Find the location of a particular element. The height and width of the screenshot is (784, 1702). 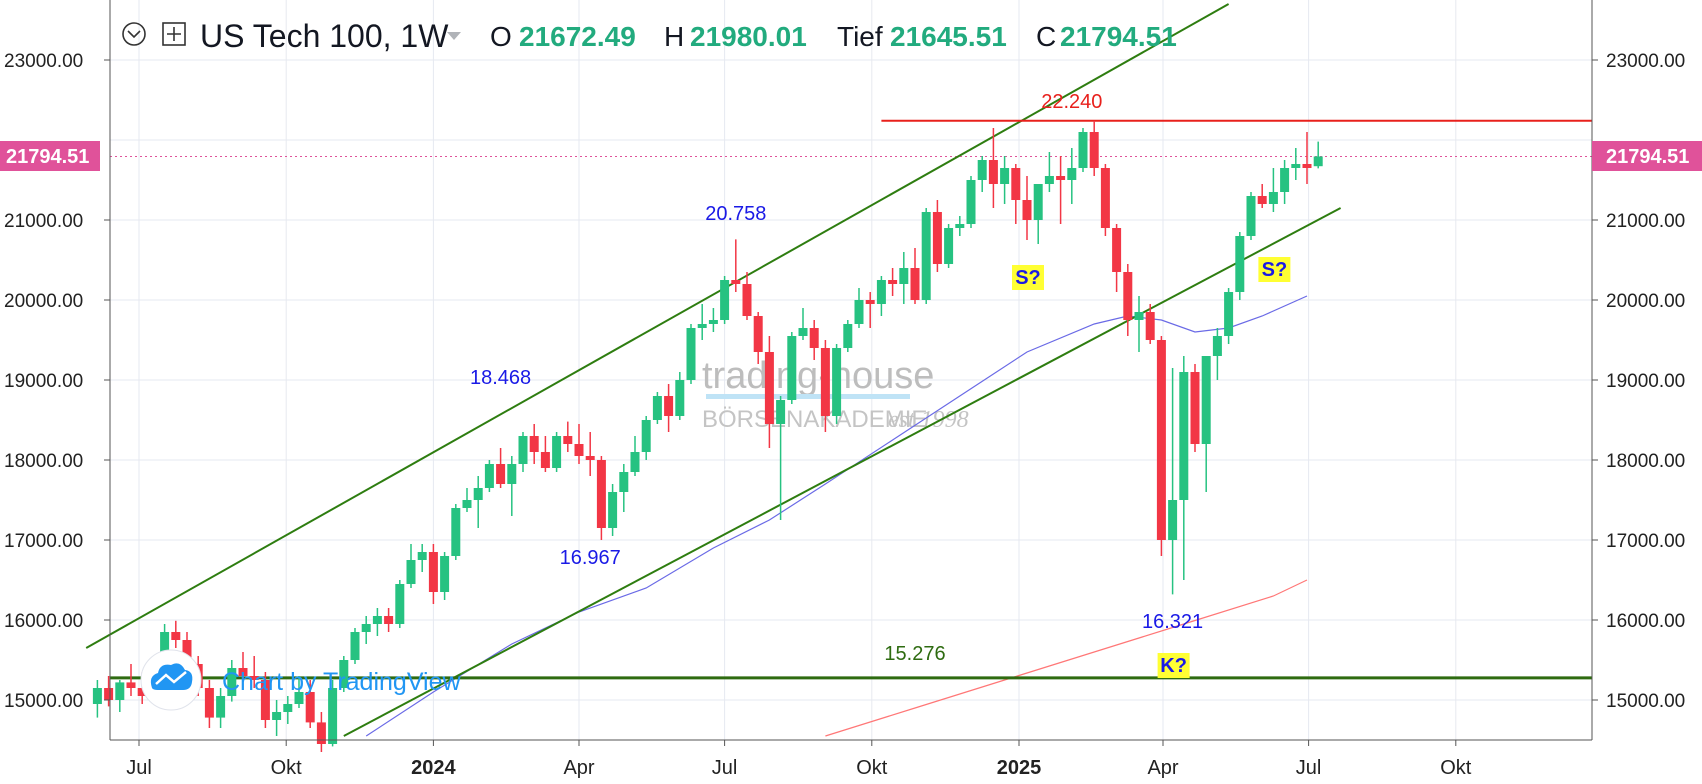

credit-text: Chart by TradingView is located at coordinates (341, 682).